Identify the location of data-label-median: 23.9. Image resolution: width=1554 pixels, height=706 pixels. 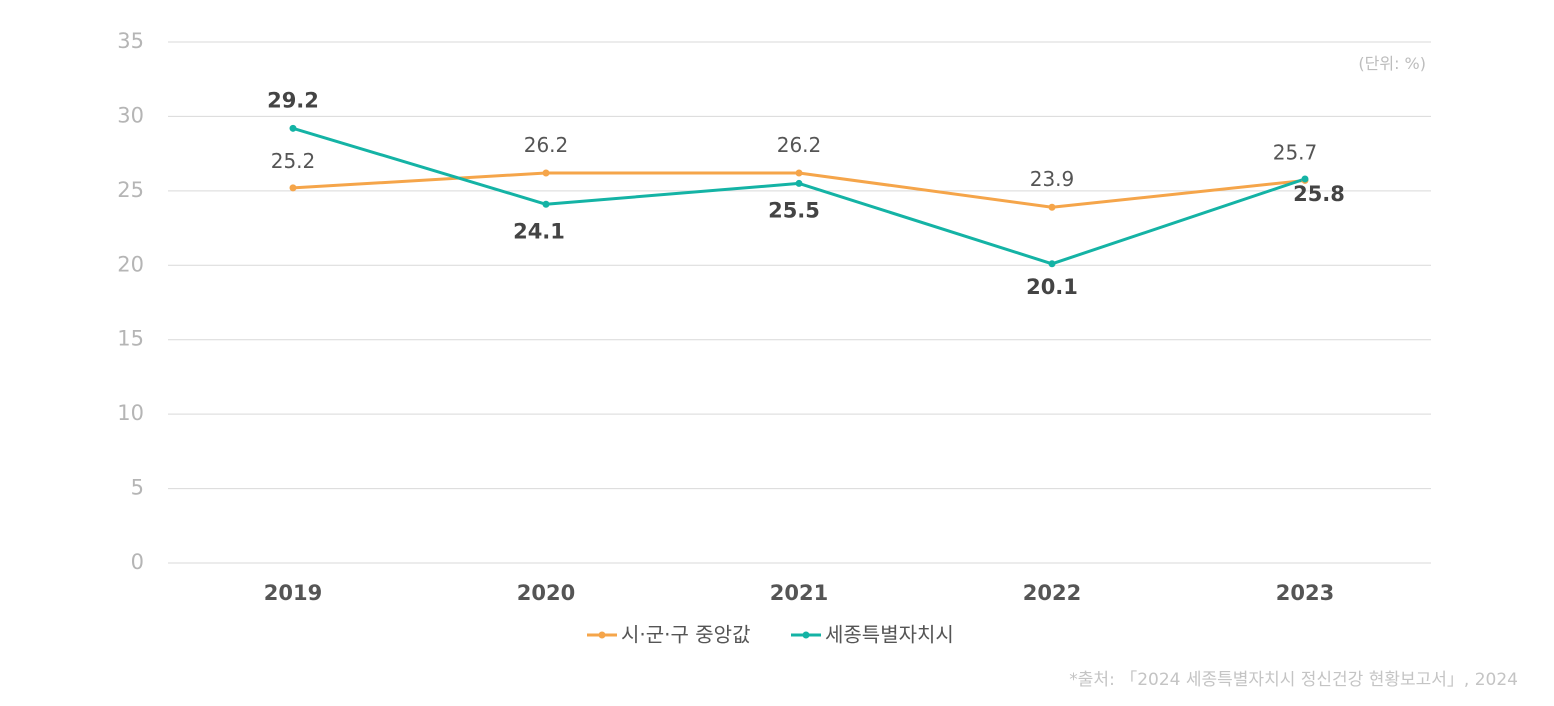
(1052, 179).